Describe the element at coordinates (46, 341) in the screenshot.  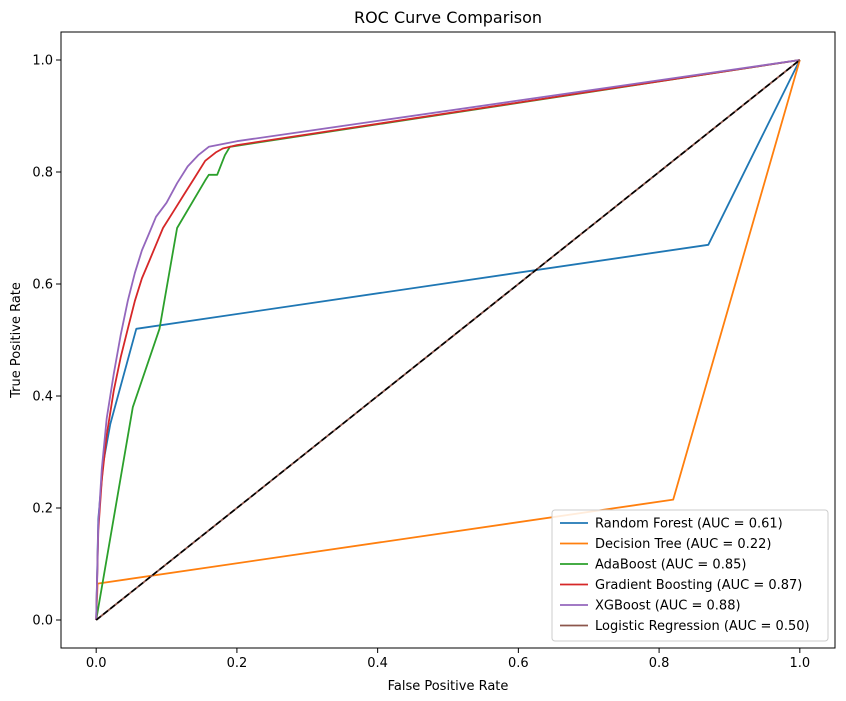
I see `y-axis: 0.0 0.2 0.4 0.6 0.8 1.0` at that location.